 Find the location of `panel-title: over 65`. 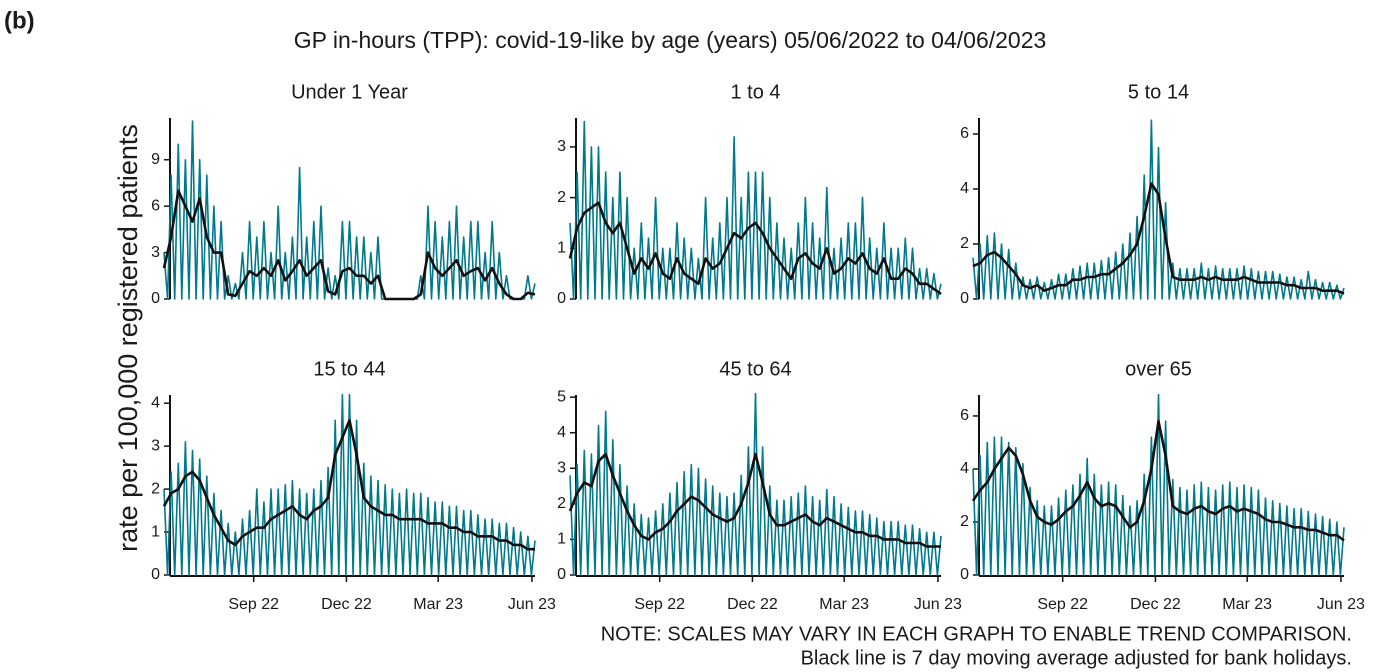

panel-title: over 65 is located at coordinates (1158, 369).